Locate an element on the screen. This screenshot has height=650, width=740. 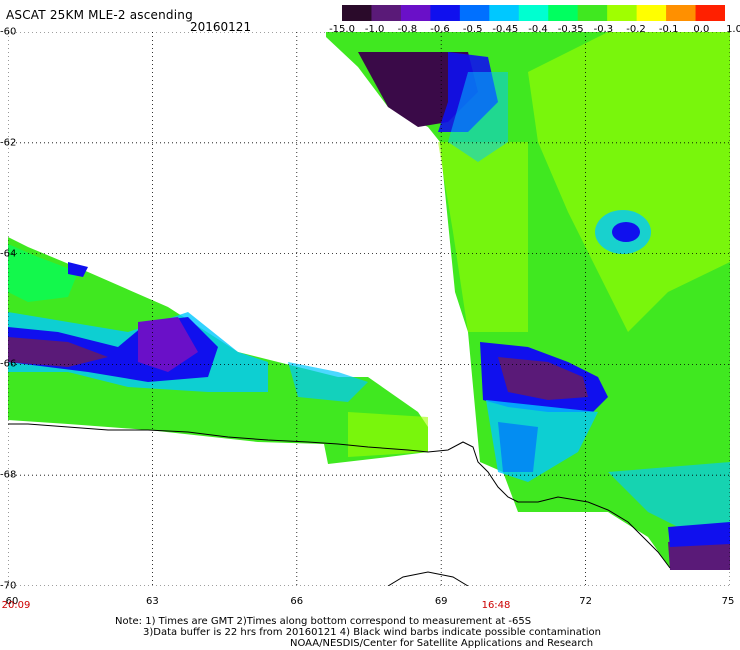
colorbar-label: -0.3 is located at coordinates (603, 29).